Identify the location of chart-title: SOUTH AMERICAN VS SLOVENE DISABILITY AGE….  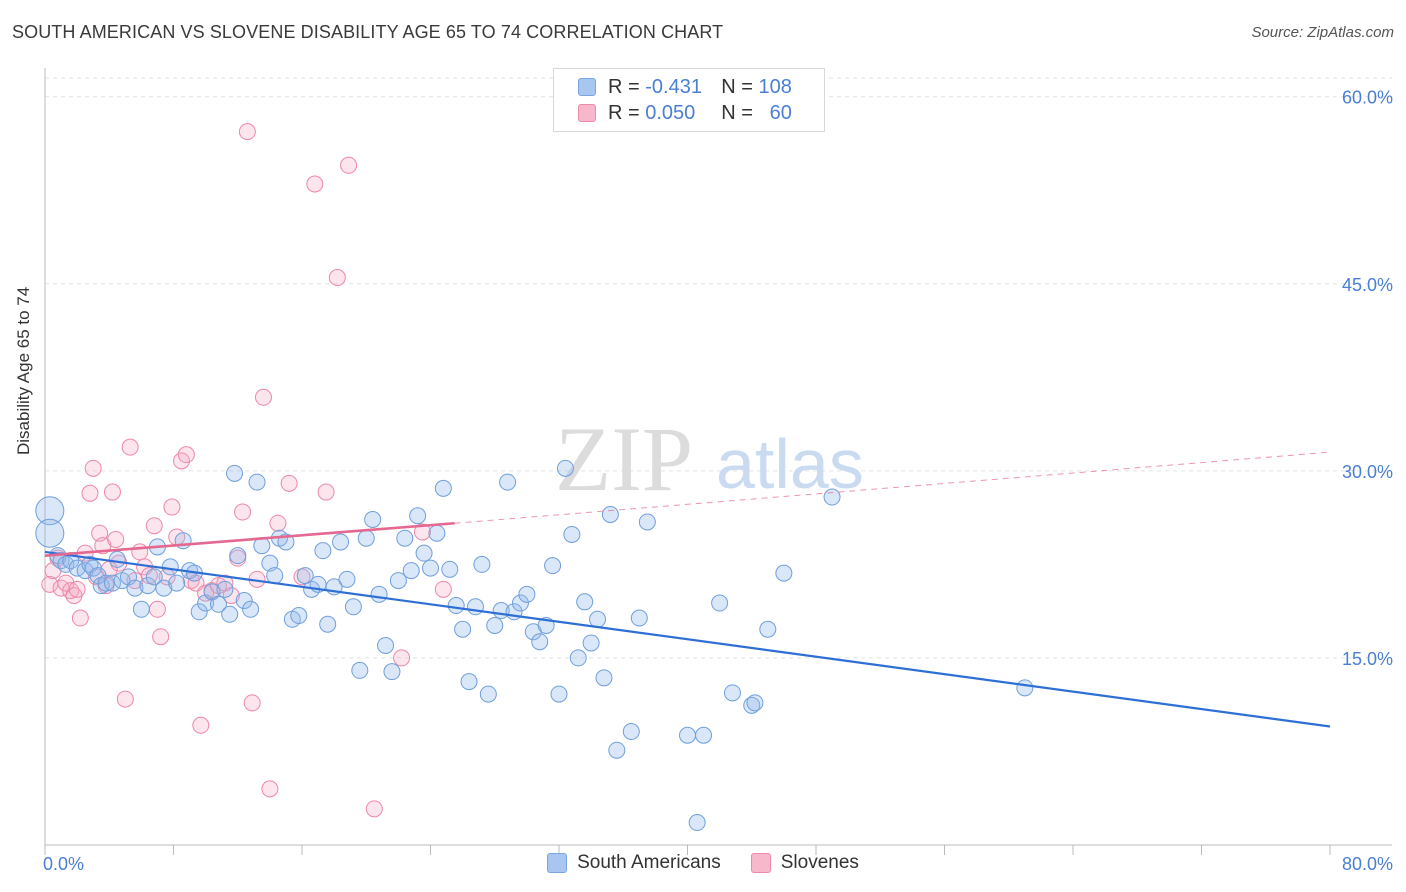
(368, 32).